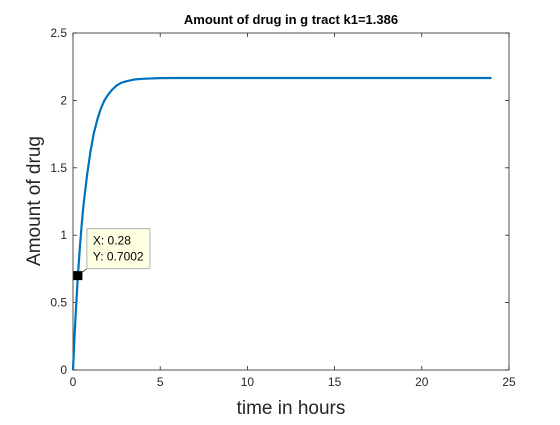  Describe the element at coordinates (63, 370) in the screenshot. I see `y-tick-label: 0` at that location.